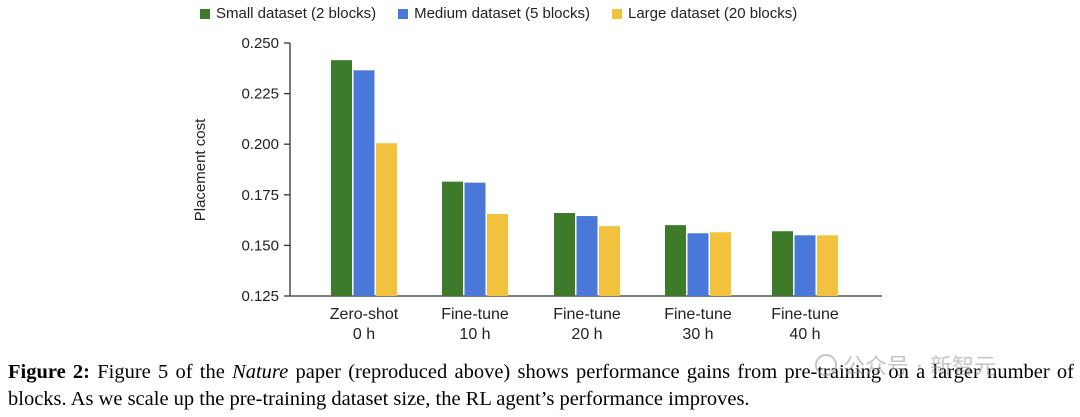  What do you see at coordinates (260, 144) in the screenshot?
I see `y-tick-label: 0.200` at bounding box center [260, 144].